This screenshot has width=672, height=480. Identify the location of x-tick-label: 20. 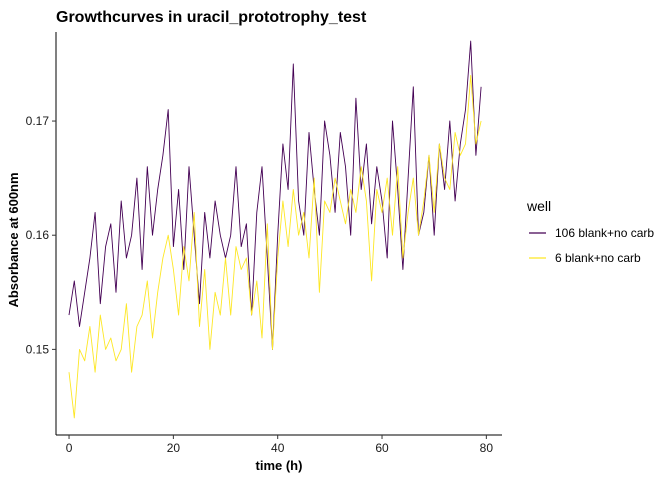
(174, 448).